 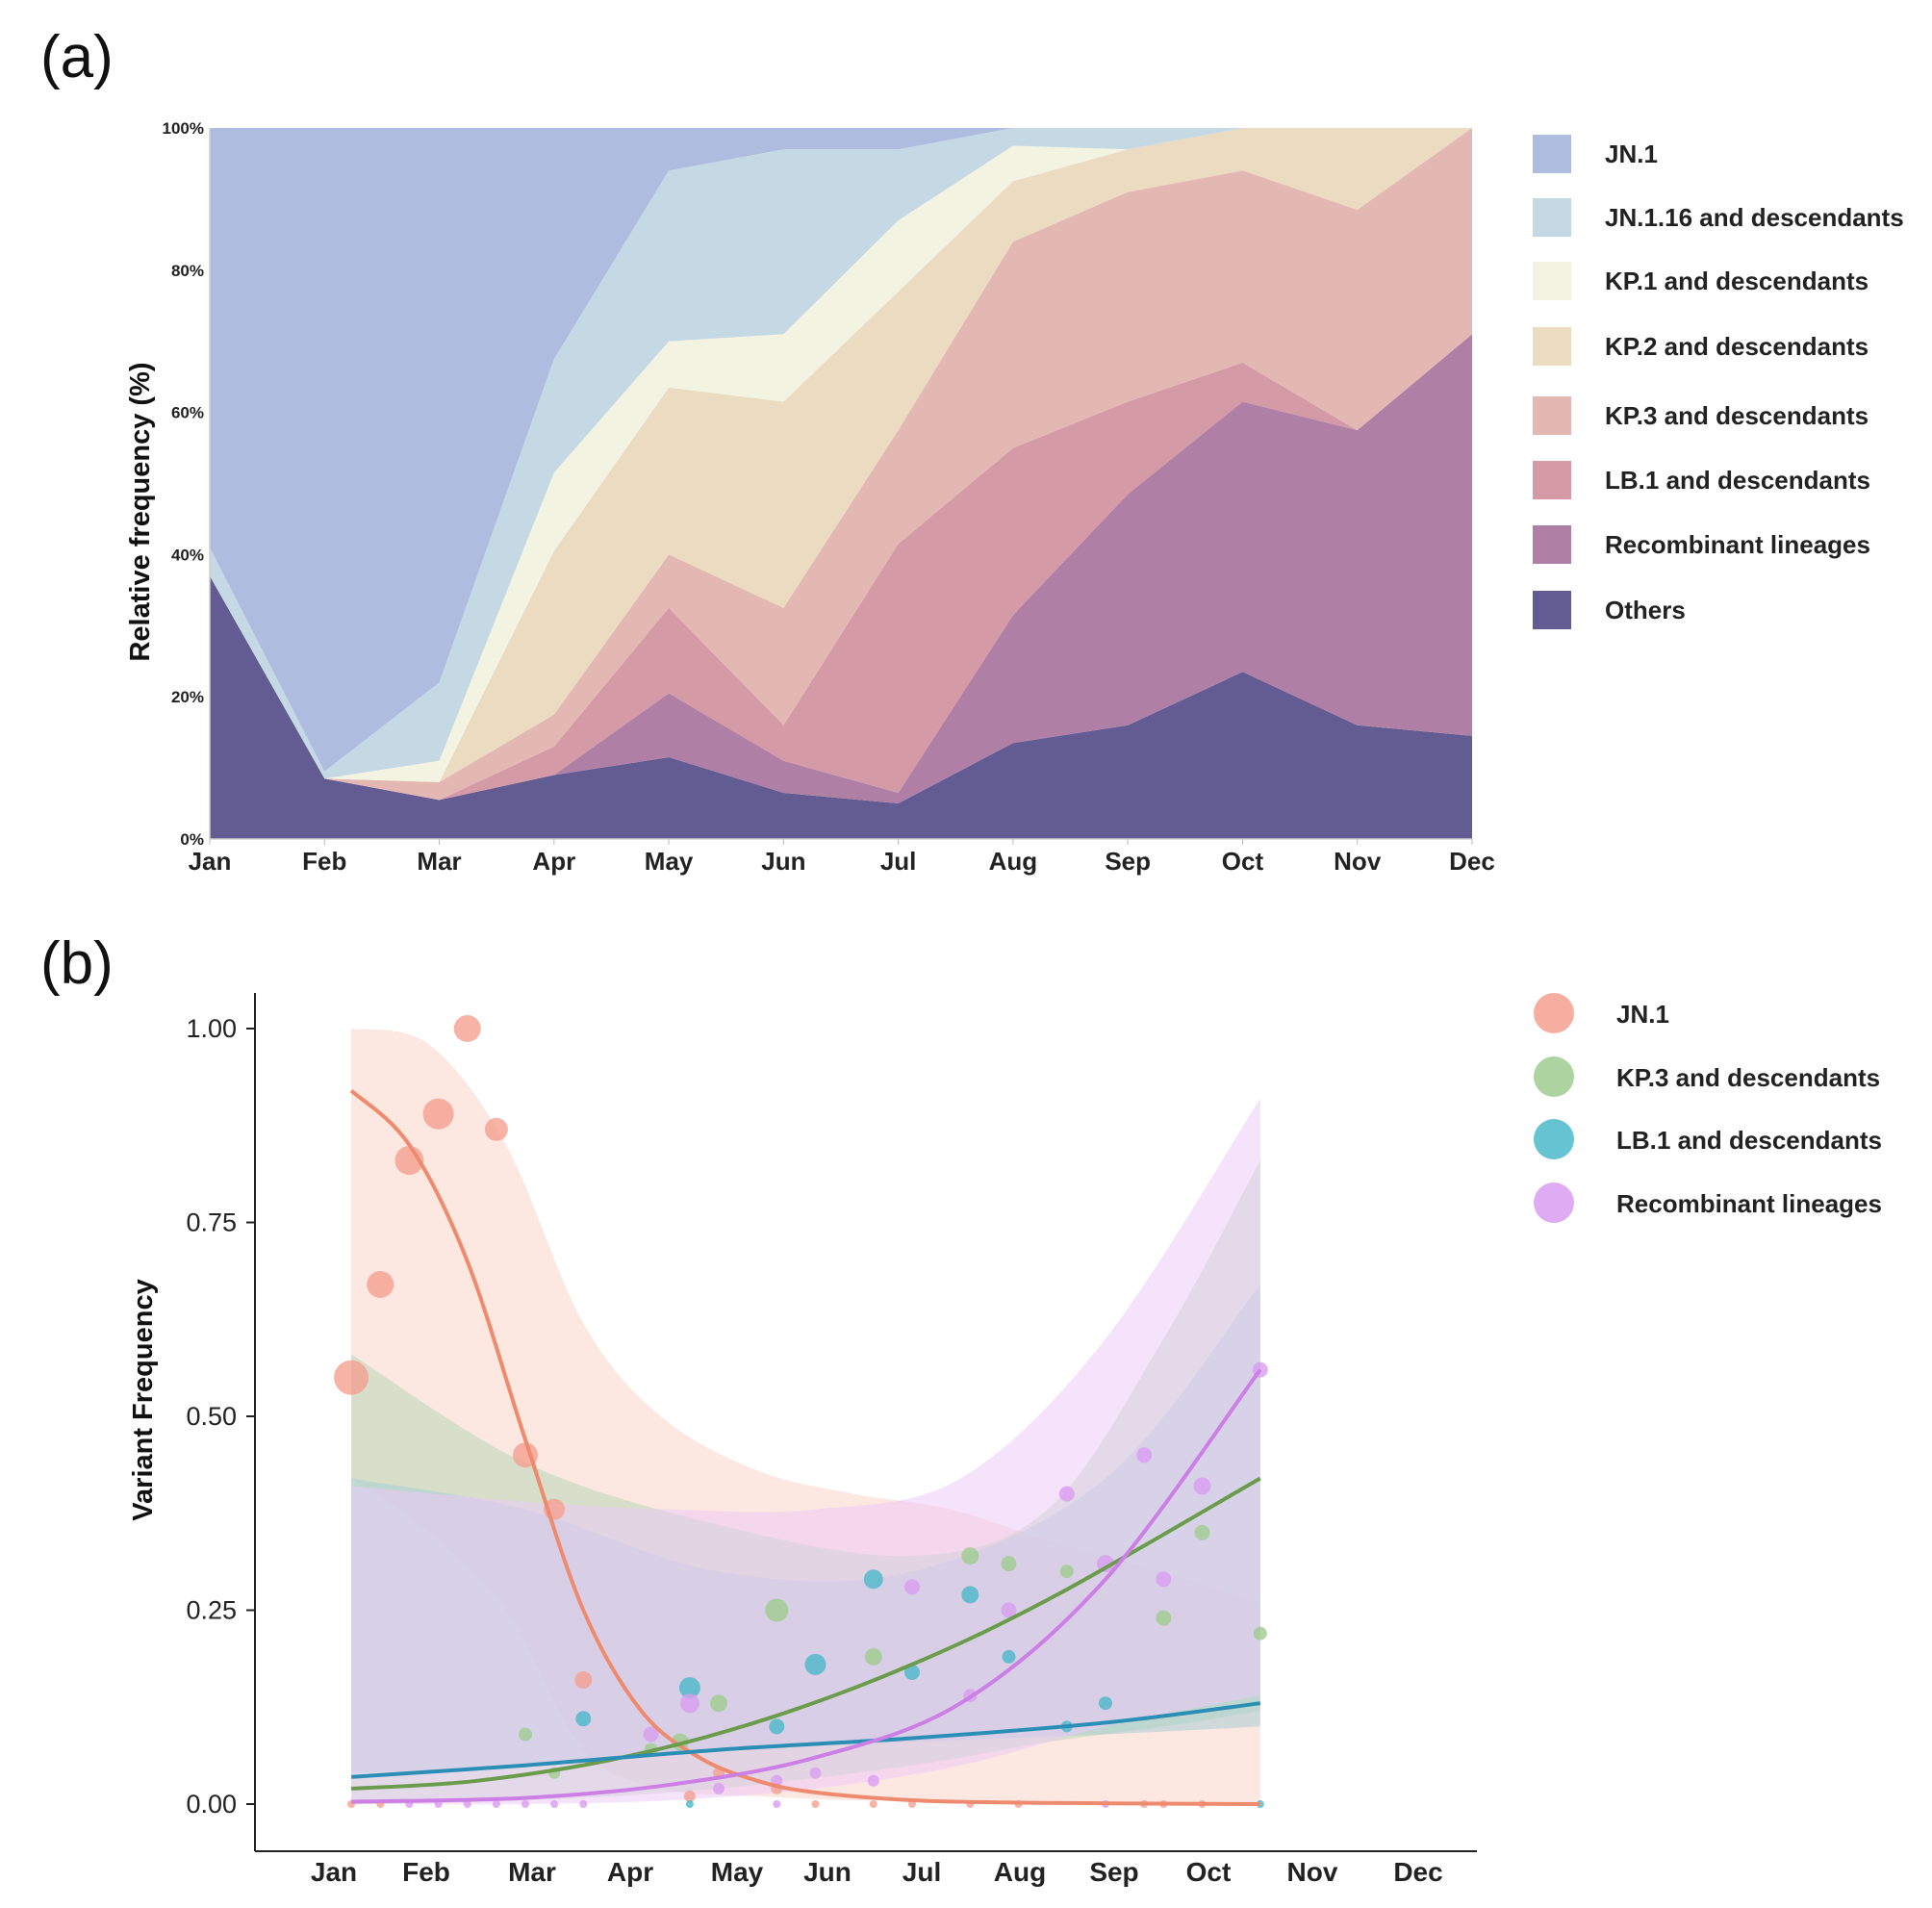 What do you see at coordinates (1472, 861) in the screenshot?
I see `panel-a-x-tick-dec: Dec` at bounding box center [1472, 861].